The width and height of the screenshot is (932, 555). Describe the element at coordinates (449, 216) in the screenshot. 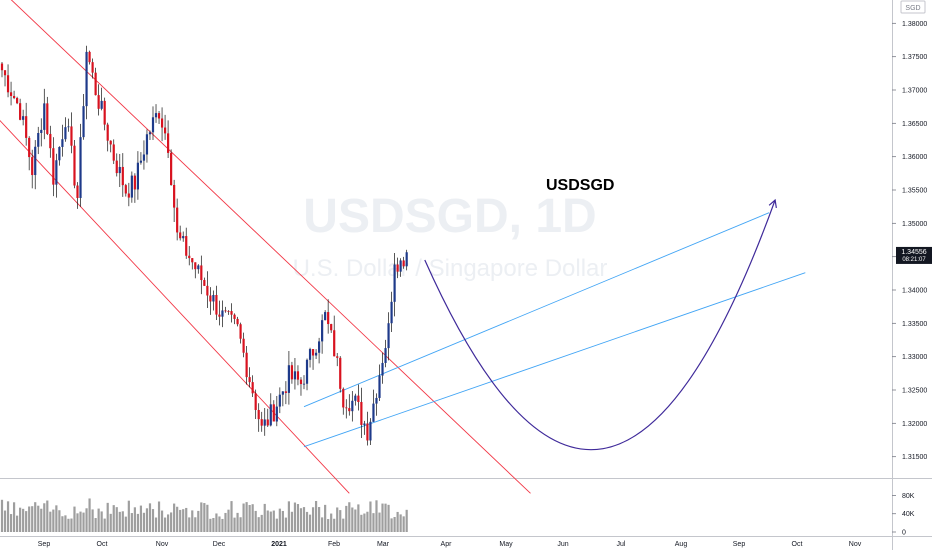

I see `watermark-symbol: USDSGD, 1D` at that location.